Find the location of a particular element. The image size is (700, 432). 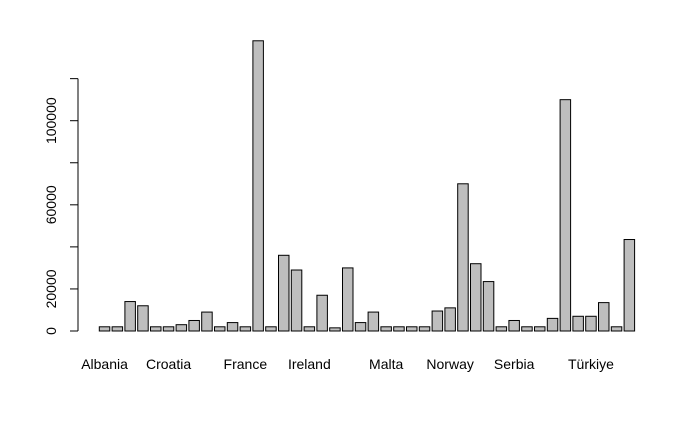

x-category-label: Malta is located at coordinates (386, 364).